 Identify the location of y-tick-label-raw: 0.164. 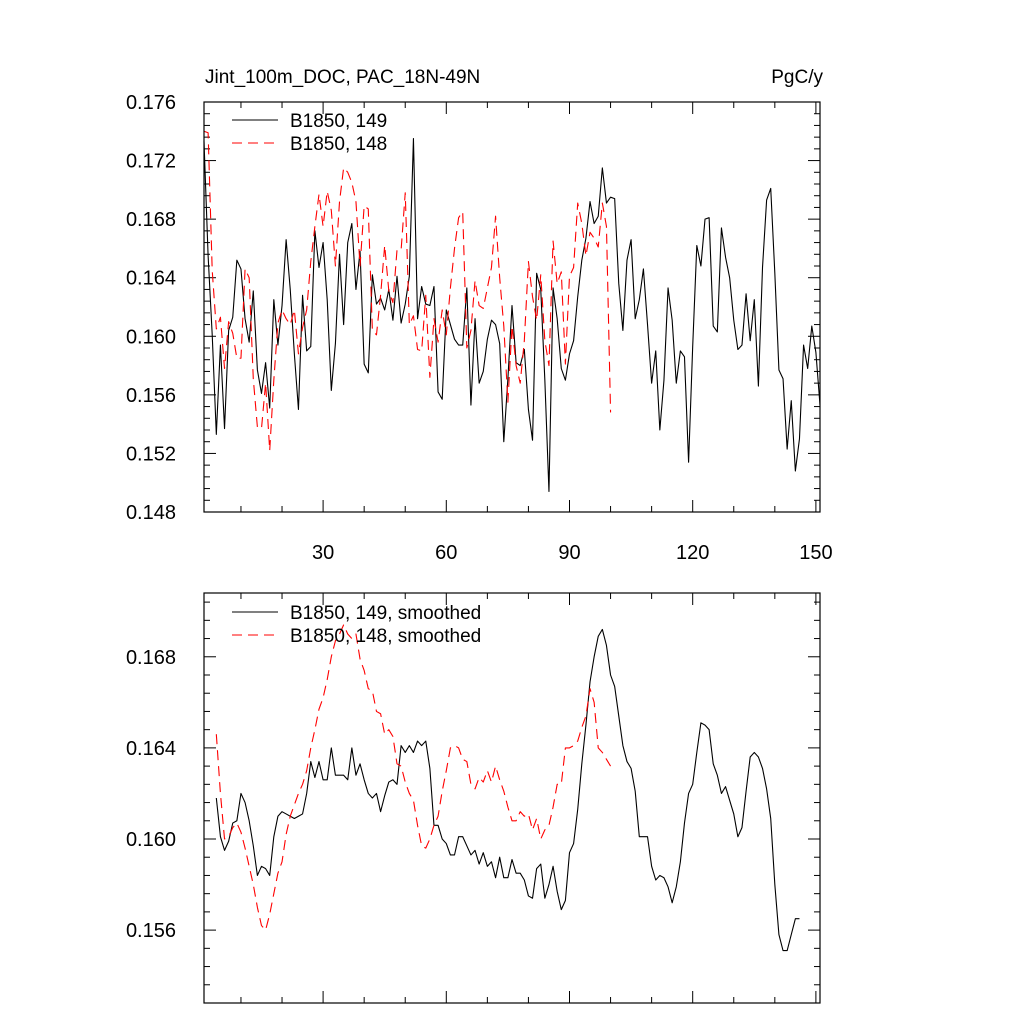
(151, 279).